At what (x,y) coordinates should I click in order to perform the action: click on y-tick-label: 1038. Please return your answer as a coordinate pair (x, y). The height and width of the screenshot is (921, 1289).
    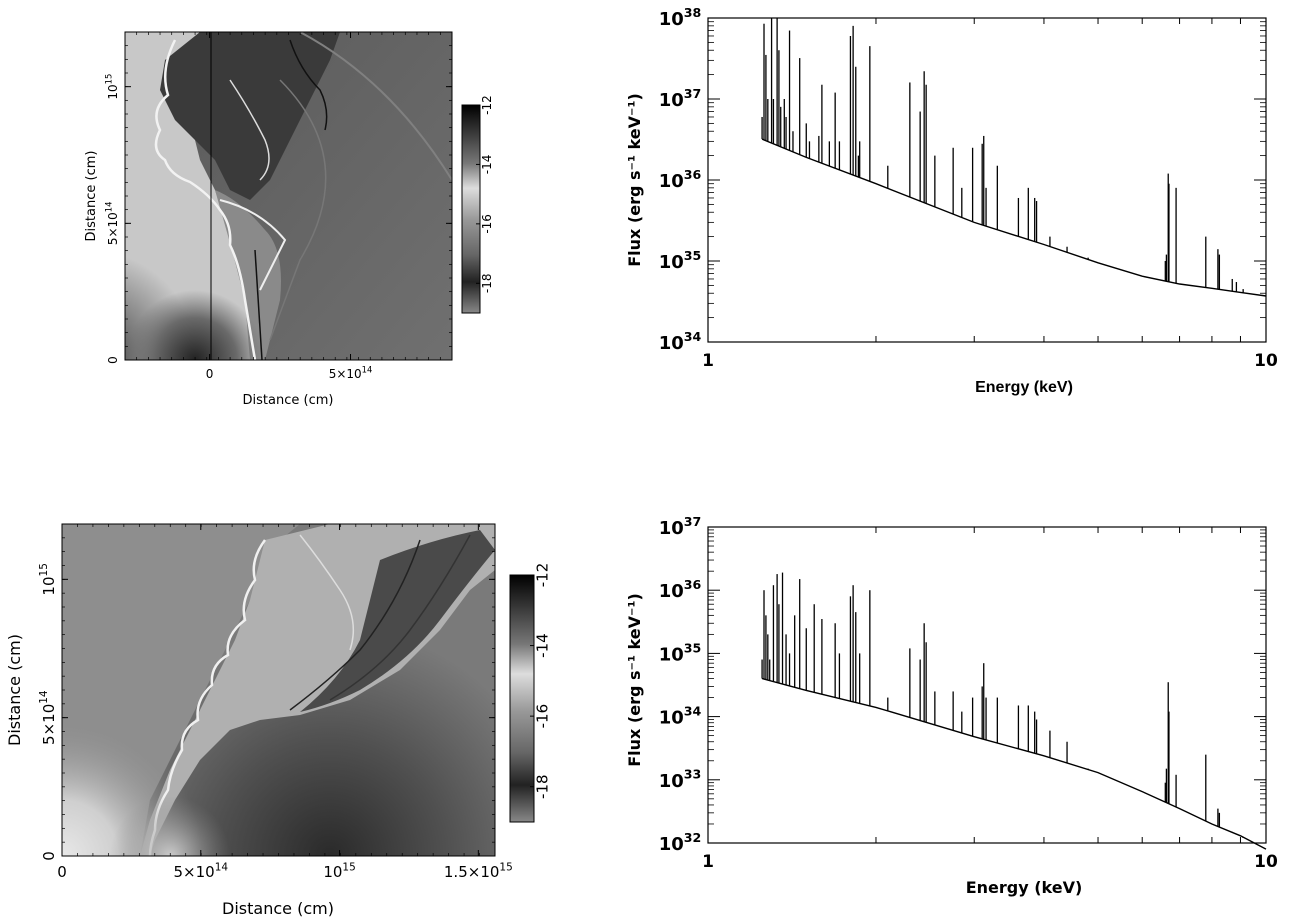
    Looking at the image, I should click on (680, 17).